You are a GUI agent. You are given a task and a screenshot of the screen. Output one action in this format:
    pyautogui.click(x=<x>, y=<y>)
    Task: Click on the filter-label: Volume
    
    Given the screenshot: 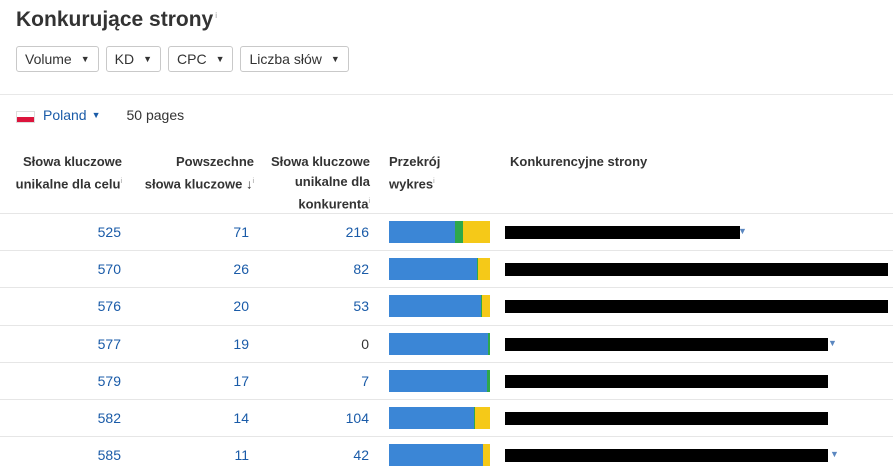 What is the action you would take?
    pyautogui.click(x=48, y=59)
    